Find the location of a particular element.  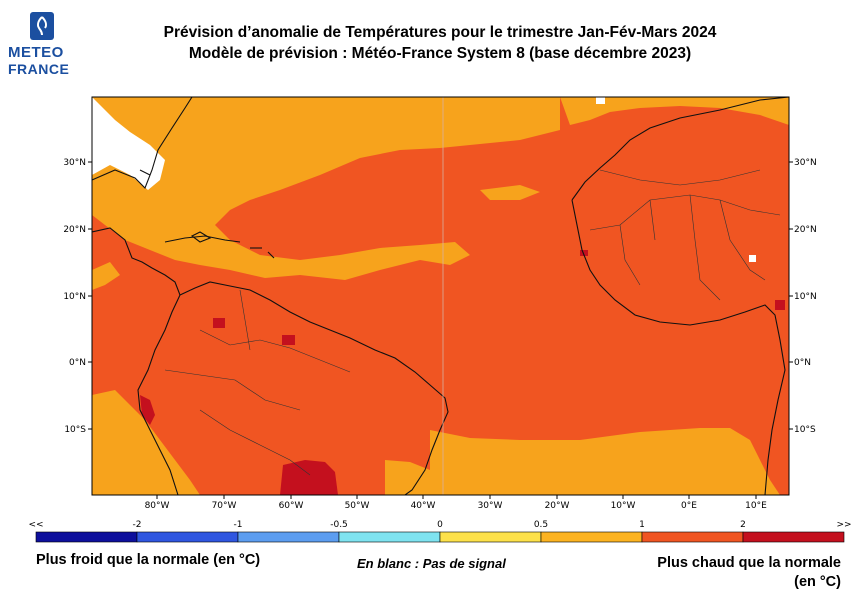

colorbar-tick-label: >> is located at coordinates (843, 525).